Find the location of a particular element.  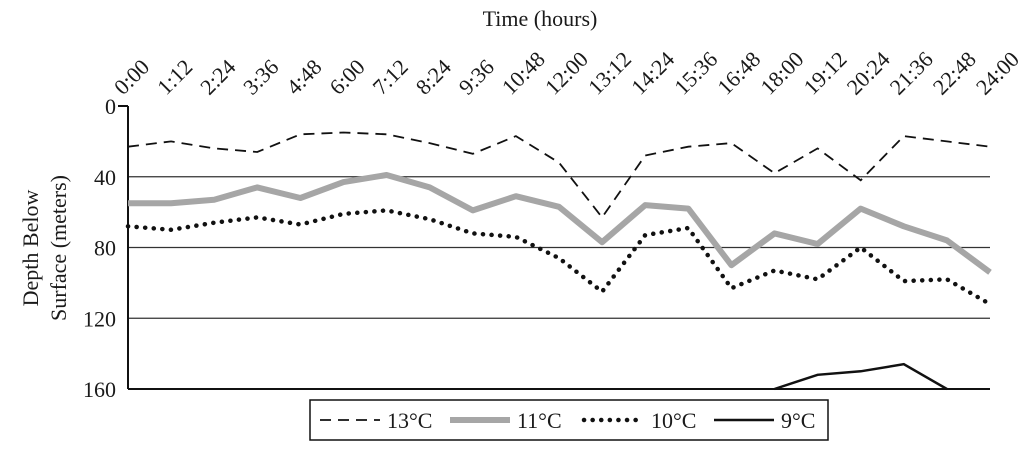

y-tick-label-0: 0 is located at coordinates (110, 106).